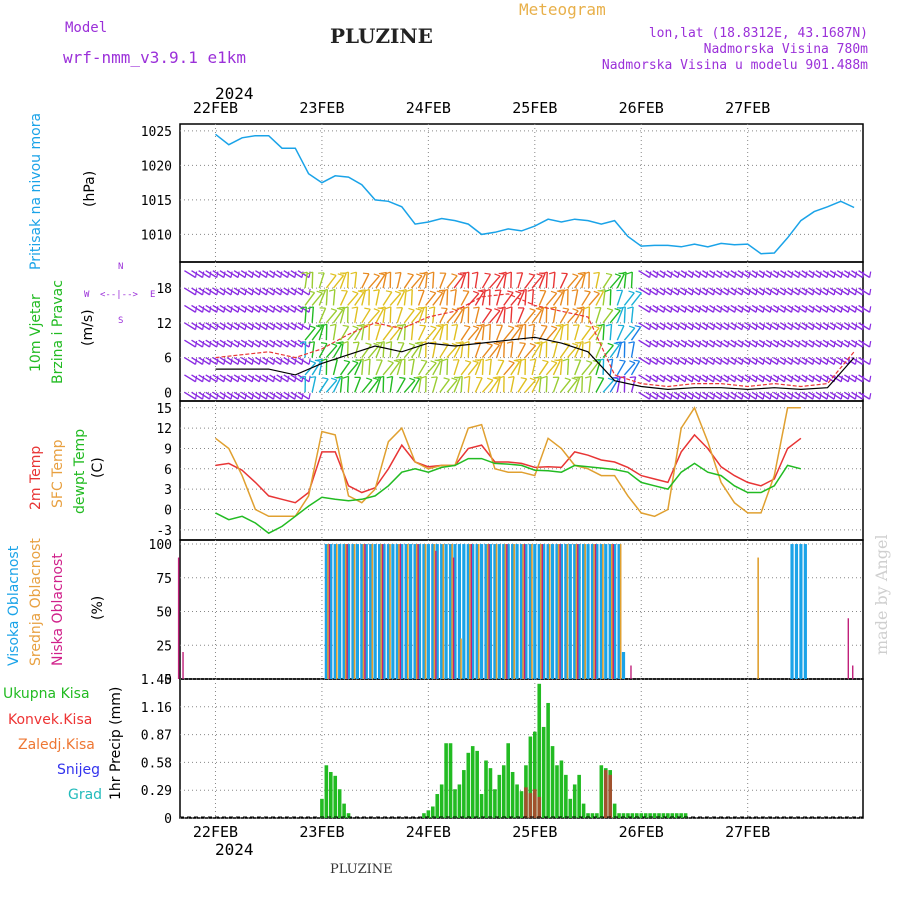 This screenshot has width=900, height=900. I want to click on y-tick-label: 0, so click(168, 680).